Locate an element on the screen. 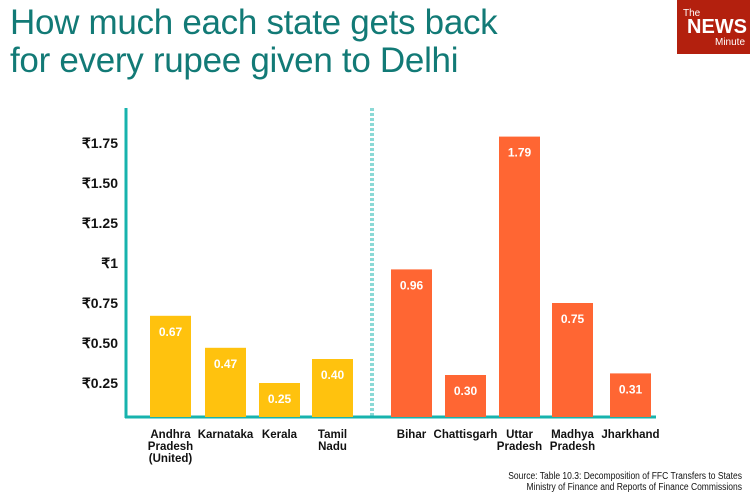  logo-news: NEWS is located at coordinates (717, 27).